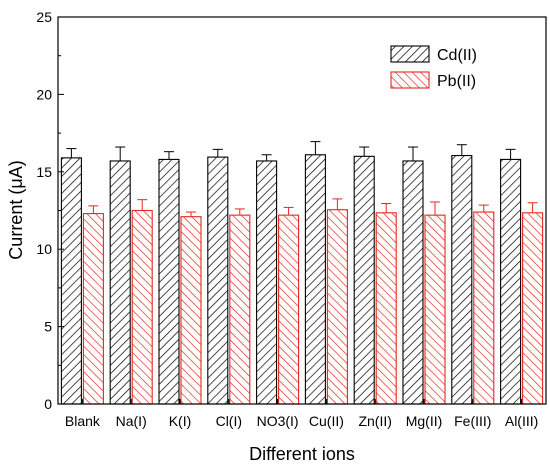 The width and height of the screenshot is (550, 473). What do you see at coordinates (44, 172) in the screenshot?
I see `y-tick-label: 15` at bounding box center [44, 172].